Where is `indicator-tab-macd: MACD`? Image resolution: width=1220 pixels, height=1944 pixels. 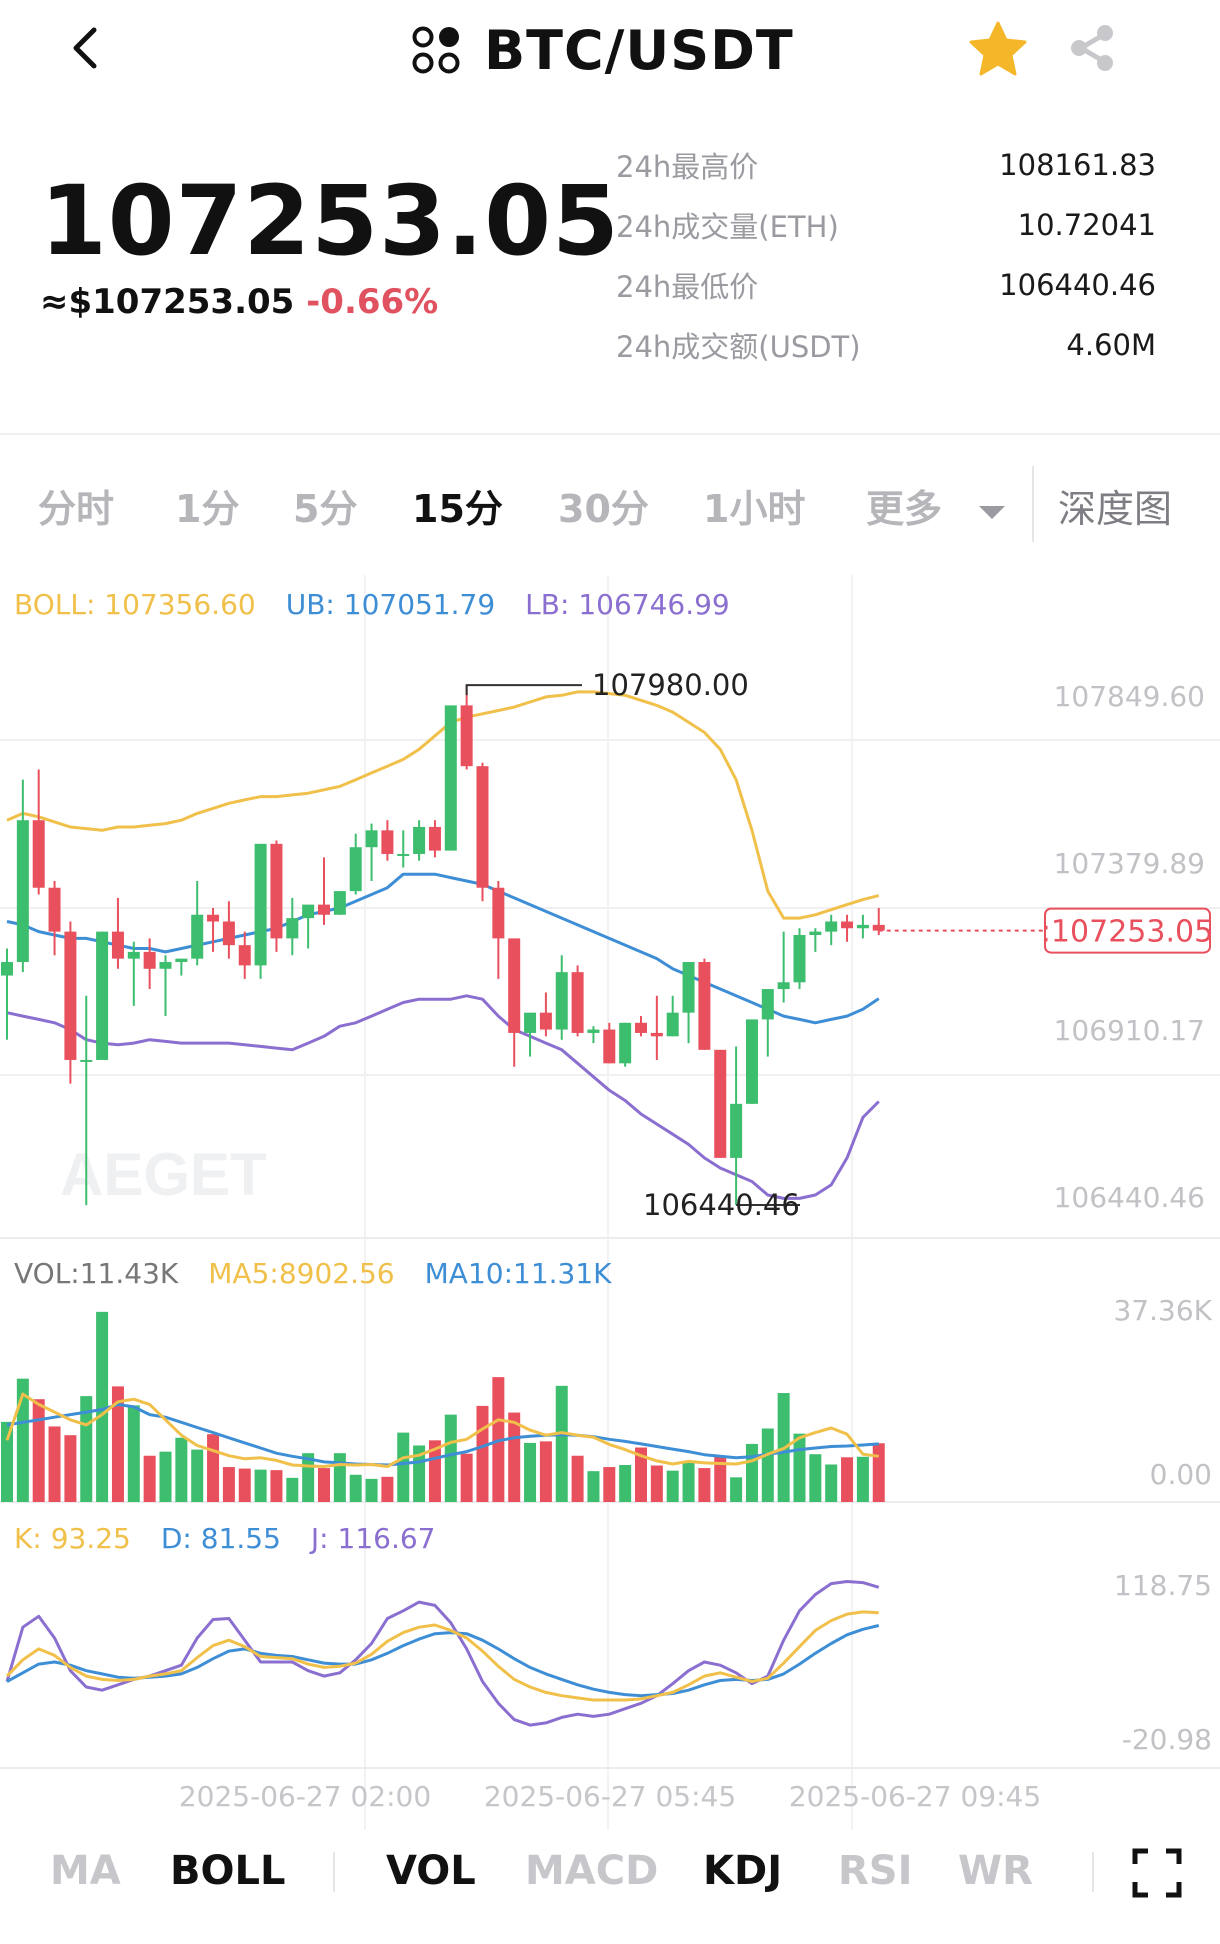 indicator-tab-macd: MACD is located at coordinates (592, 1871).